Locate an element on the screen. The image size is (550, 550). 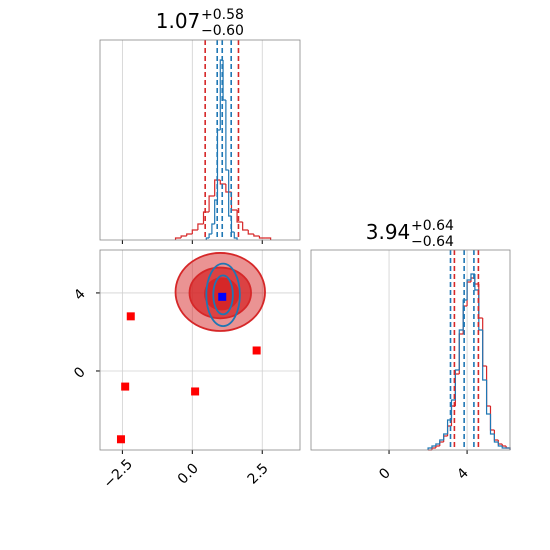
title-value: 3.94 is located at coordinates (388, 232).